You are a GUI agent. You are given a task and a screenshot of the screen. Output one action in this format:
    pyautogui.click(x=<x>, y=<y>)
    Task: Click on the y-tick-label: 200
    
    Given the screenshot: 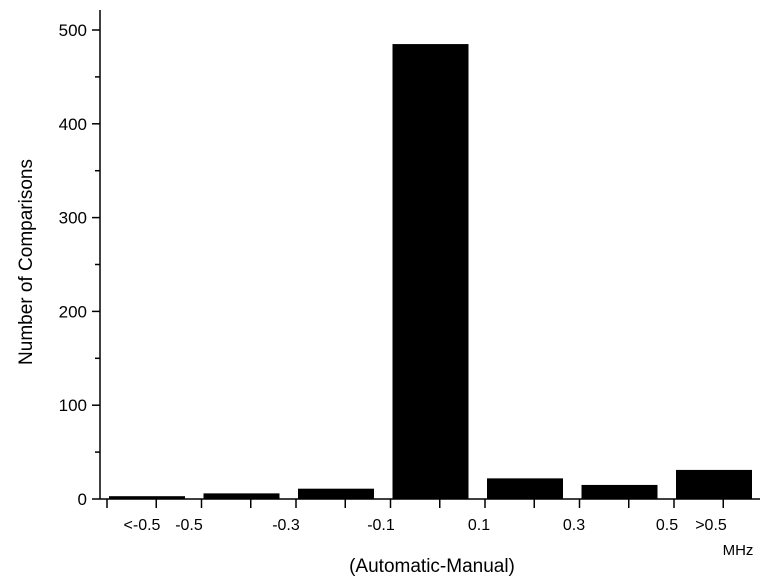 What is the action you would take?
    pyautogui.click(x=73, y=311)
    